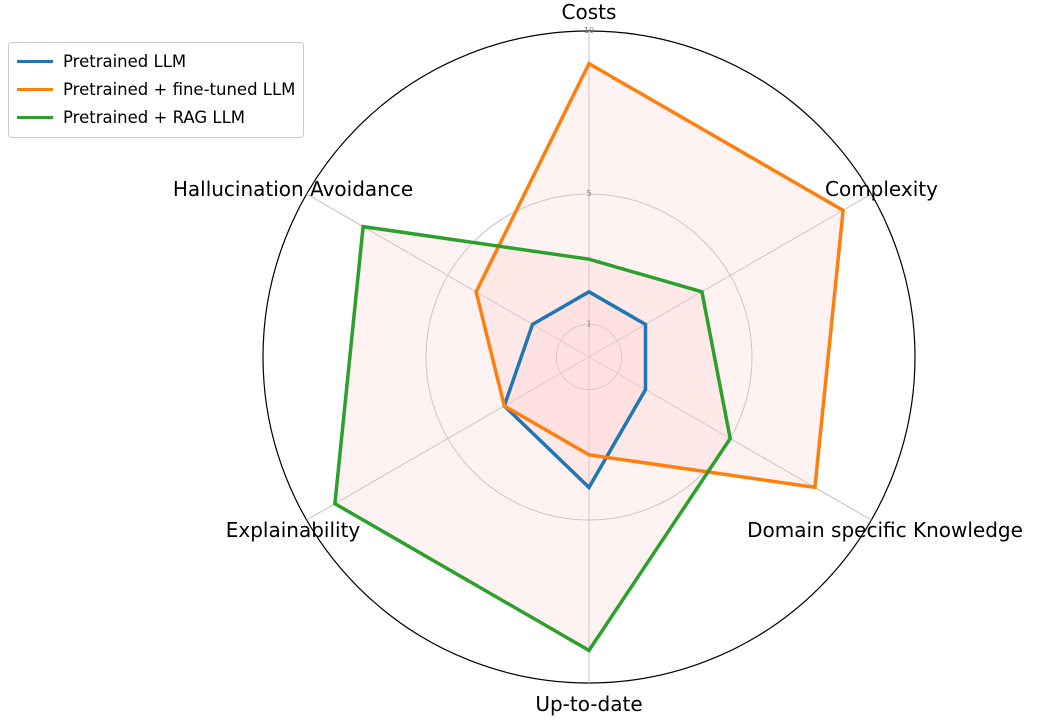  Describe the element at coordinates (125, 61) in the screenshot. I see `legend-label-pretrained: Pretrained LLM` at that location.